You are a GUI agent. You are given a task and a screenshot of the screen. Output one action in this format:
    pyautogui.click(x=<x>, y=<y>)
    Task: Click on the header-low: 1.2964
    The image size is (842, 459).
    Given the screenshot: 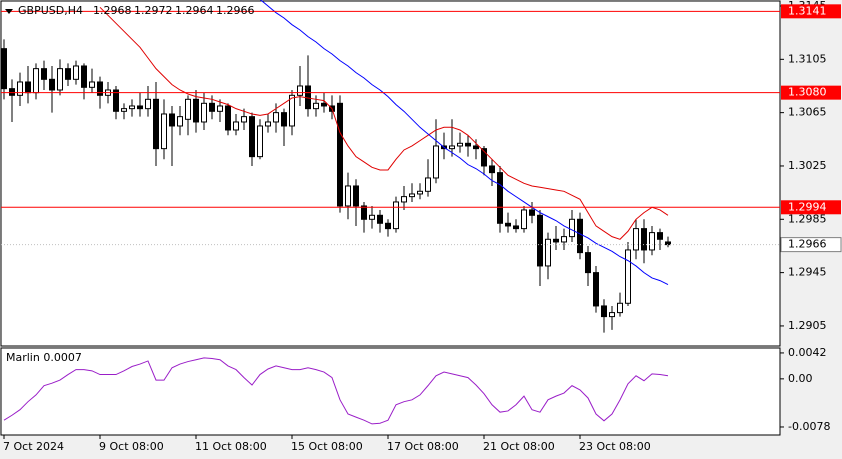 What is the action you would take?
    pyautogui.click(x=194, y=10)
    